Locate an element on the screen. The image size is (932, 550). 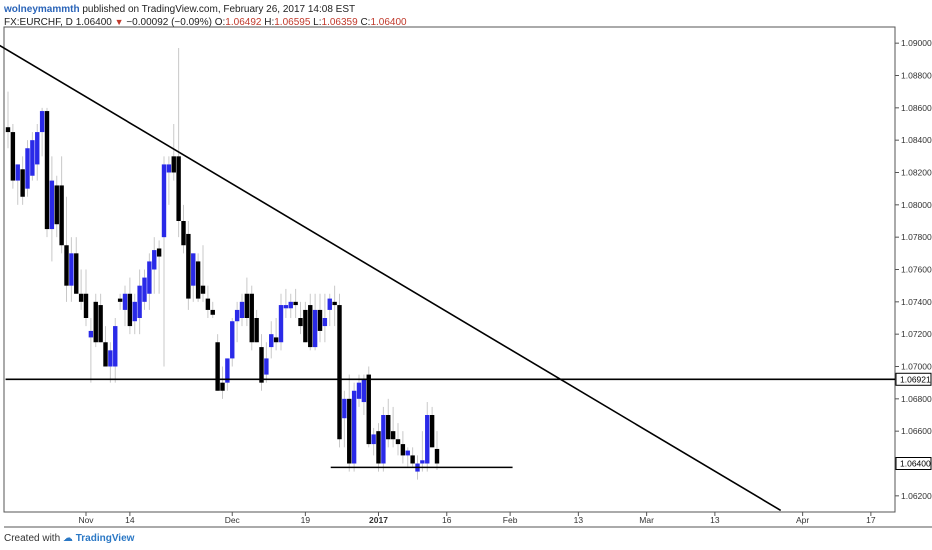
footer: Created with ☁ TradingView is located at coordinates (69, 538).